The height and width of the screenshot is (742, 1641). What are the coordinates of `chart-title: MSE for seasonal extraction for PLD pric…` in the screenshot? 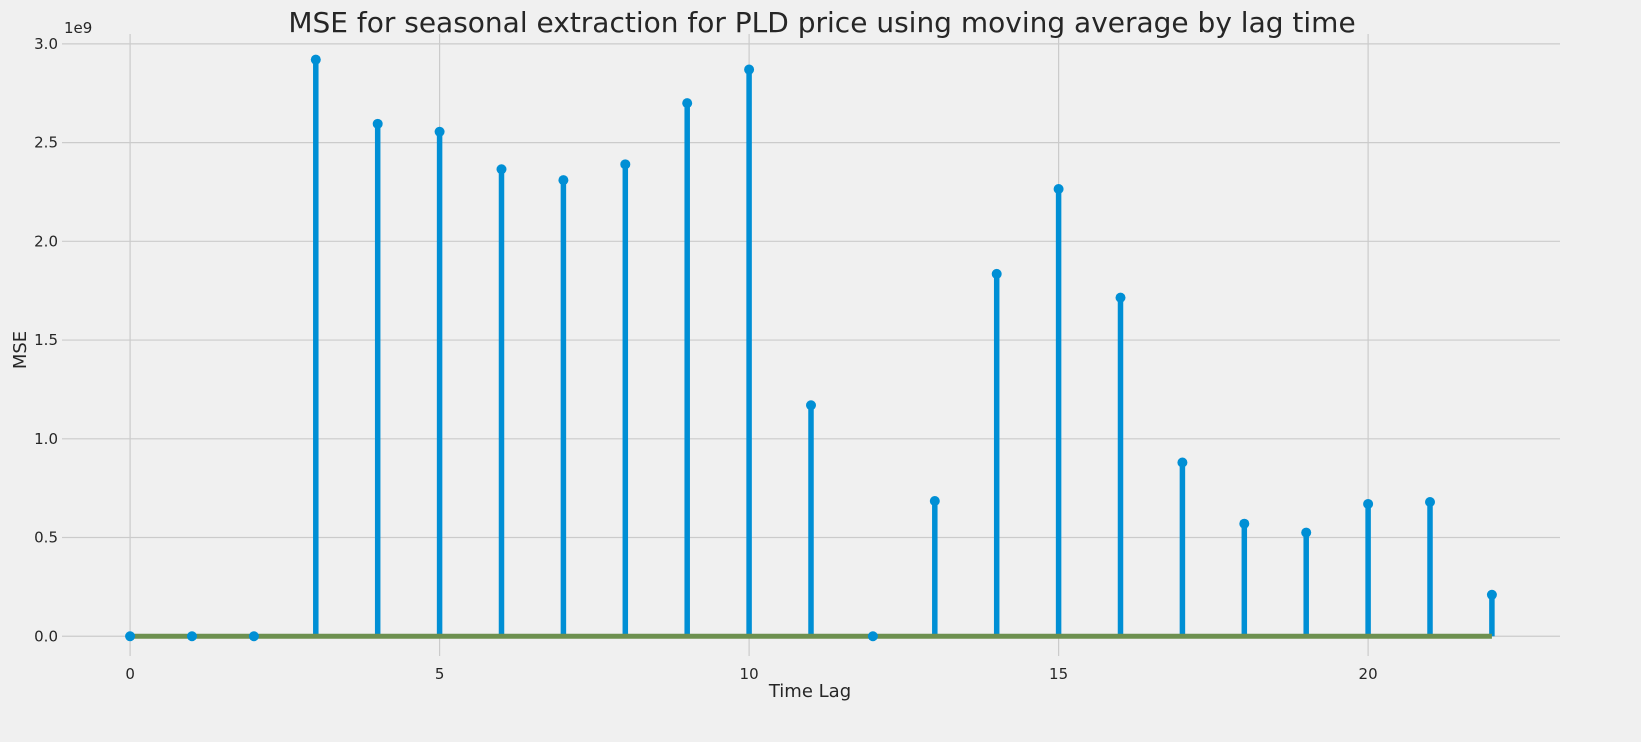 It's located at (821, 22).